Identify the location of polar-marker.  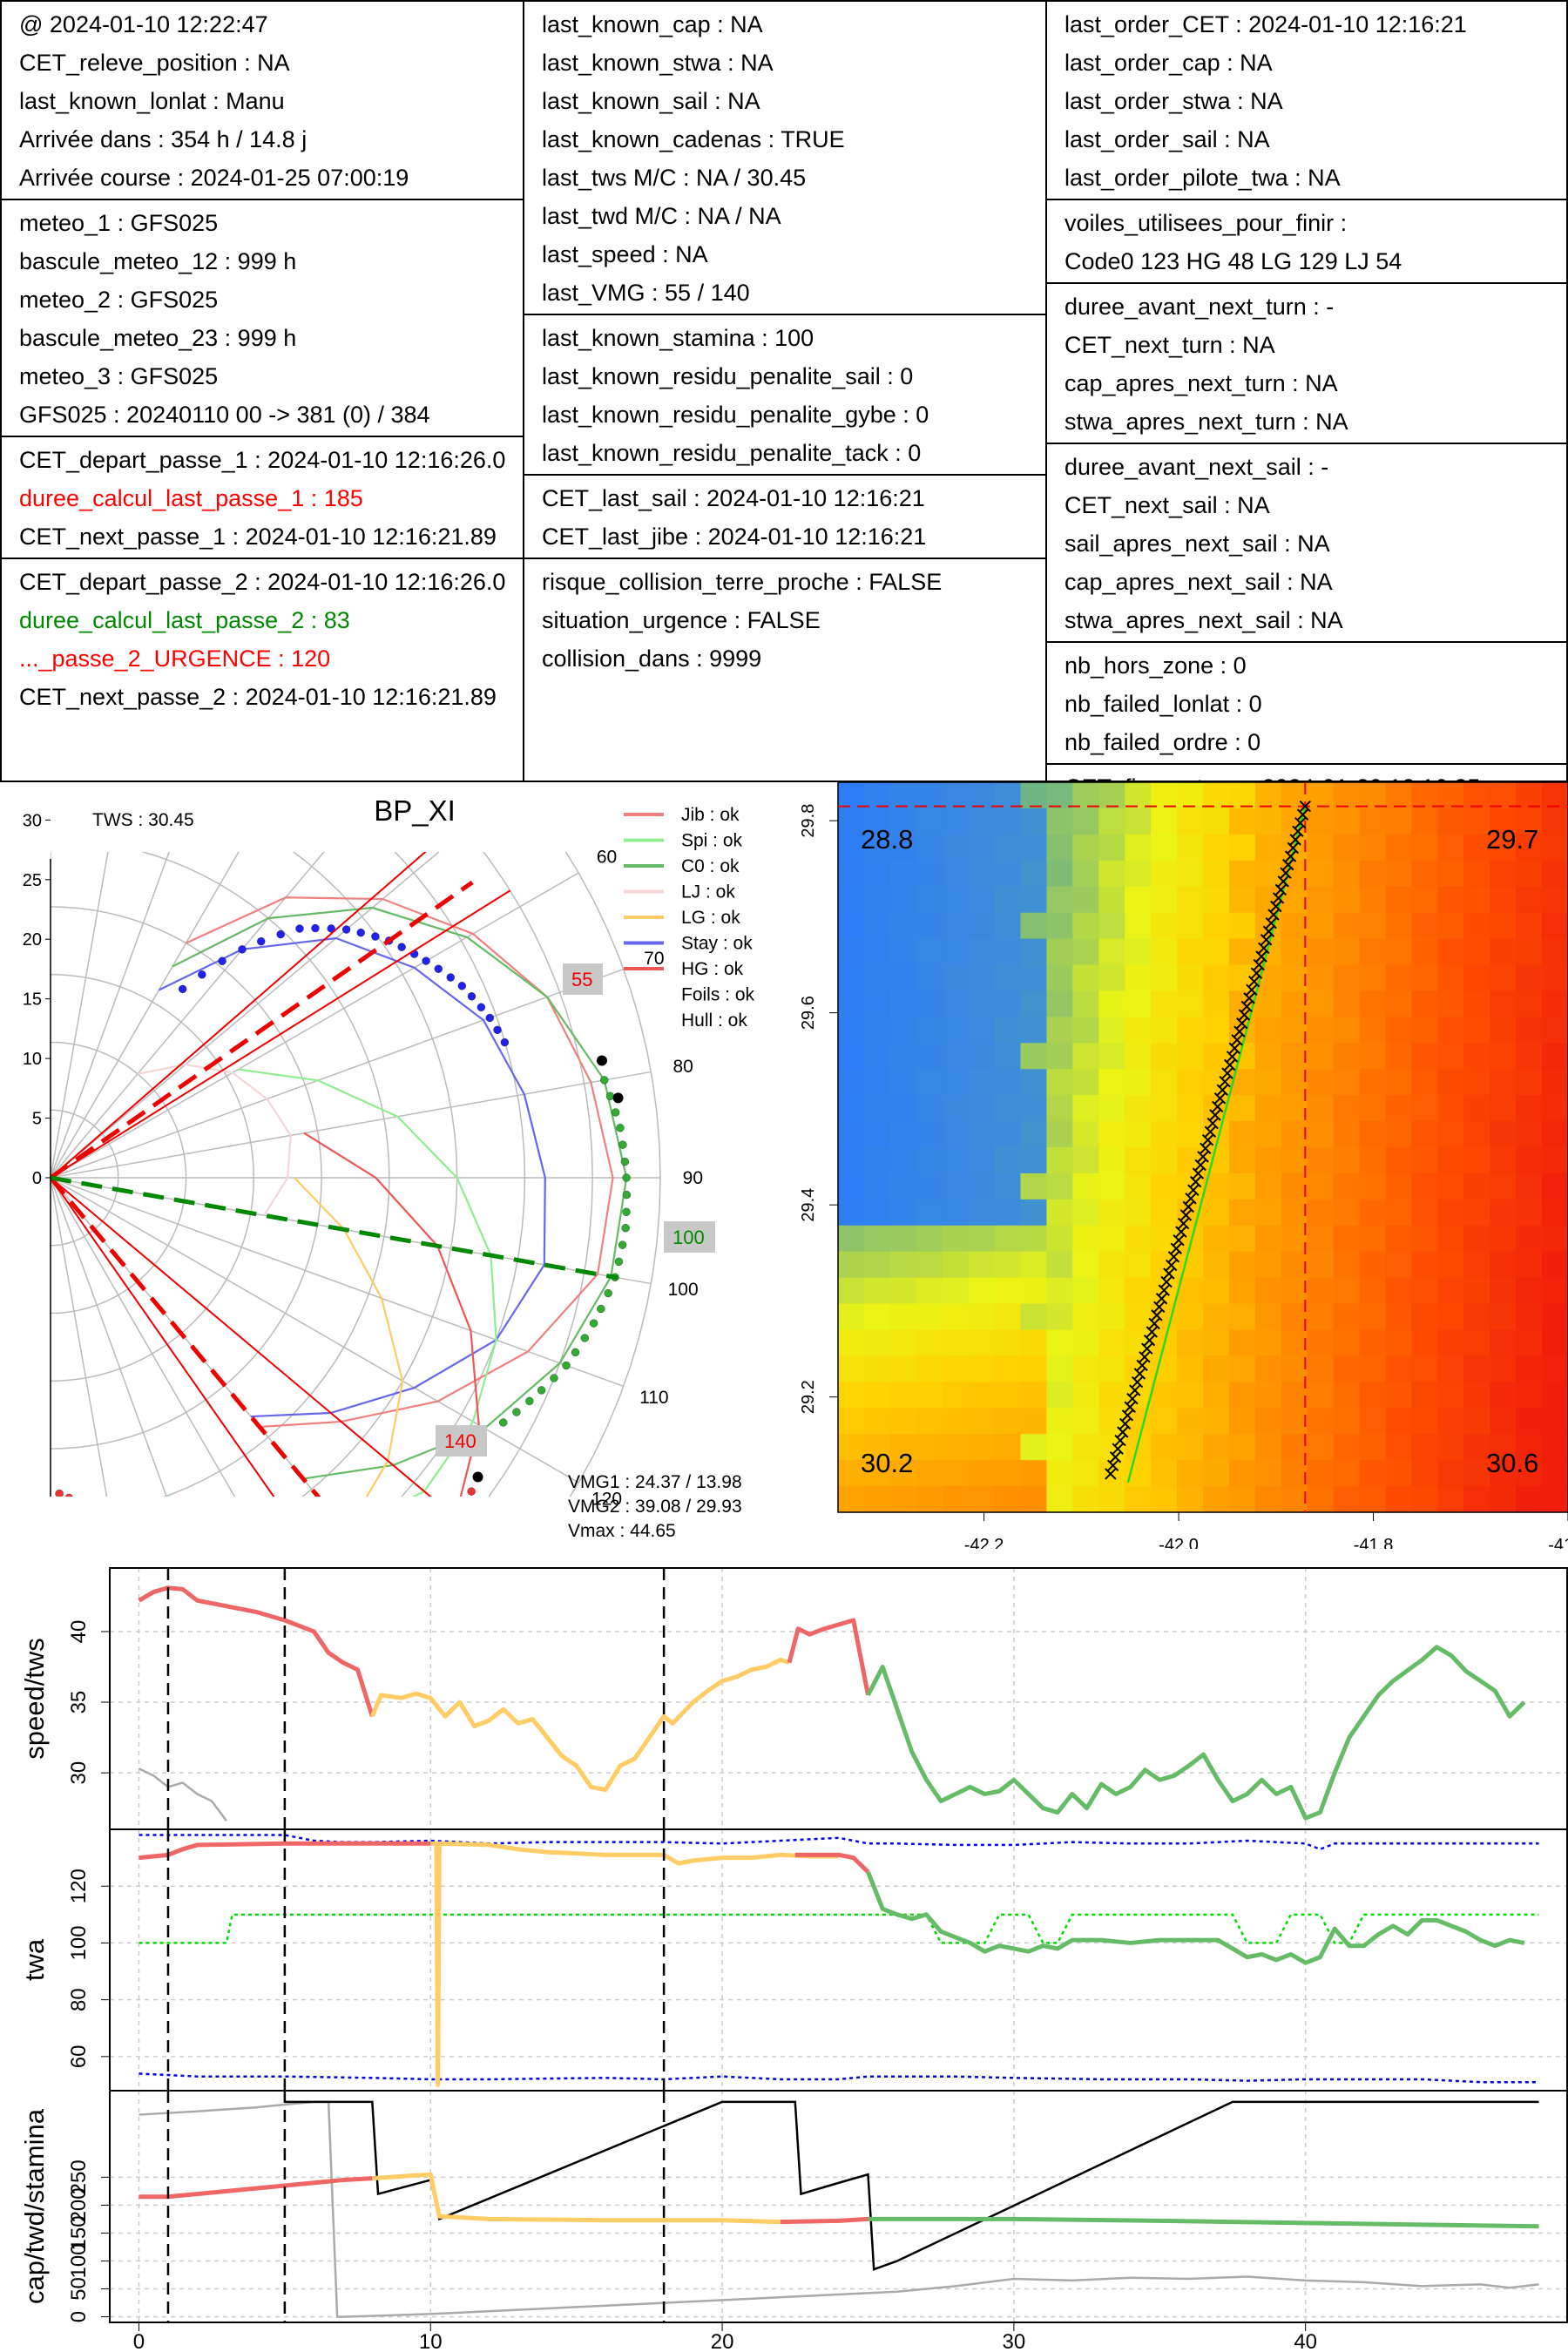
(618, 1098).